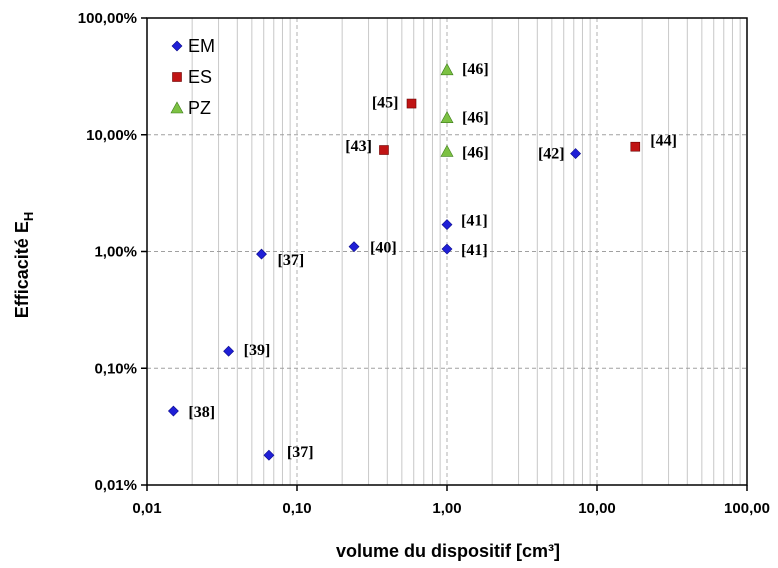 This screenshot has height=568, width=778. Describe the element at coordinates (107, 18) in the screenshot. I see `y-tick-label: 100,00%` at that location.